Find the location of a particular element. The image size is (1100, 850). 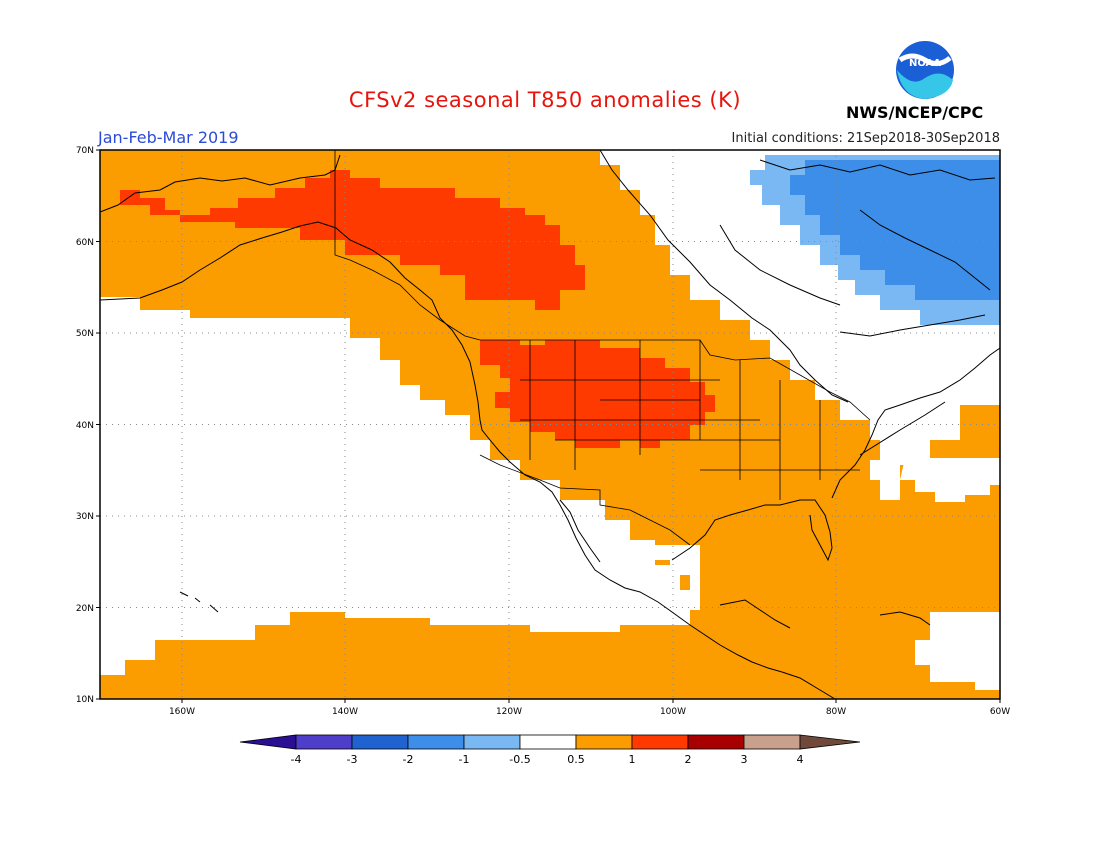

anomaly-region-red-north is located at coordinates (352, 240).